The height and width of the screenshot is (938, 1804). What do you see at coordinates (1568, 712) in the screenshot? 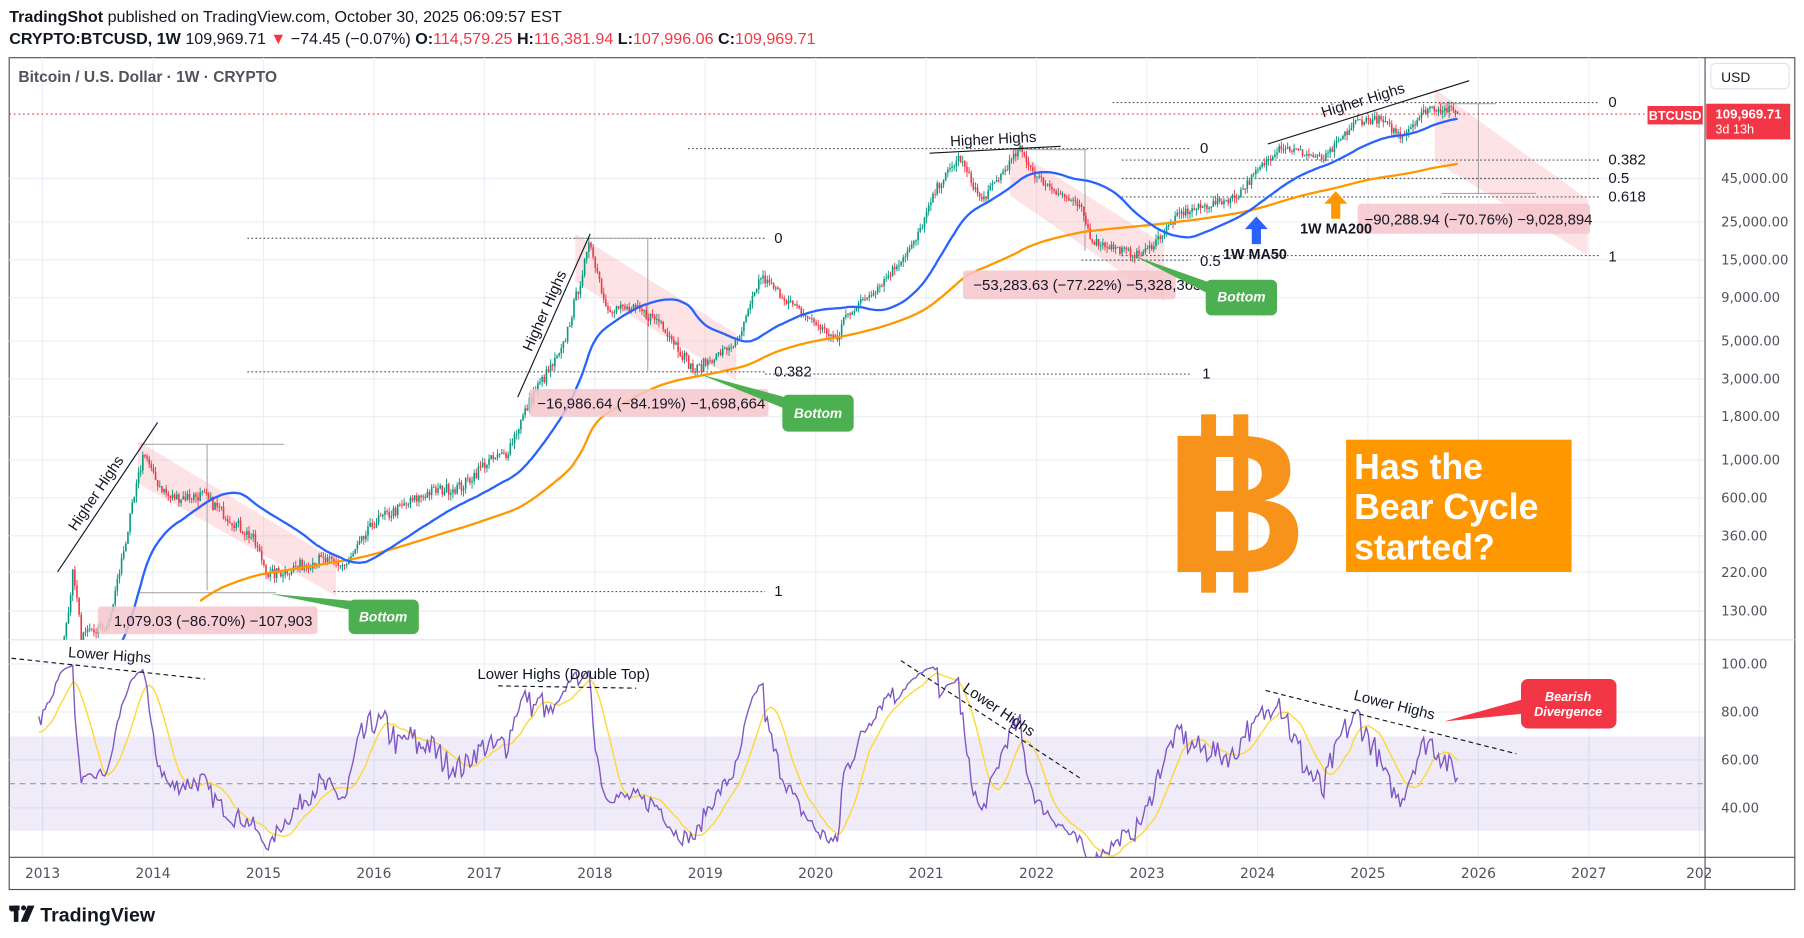
I see `divergence-label: Divergence` at bounding box center [1568, 712].